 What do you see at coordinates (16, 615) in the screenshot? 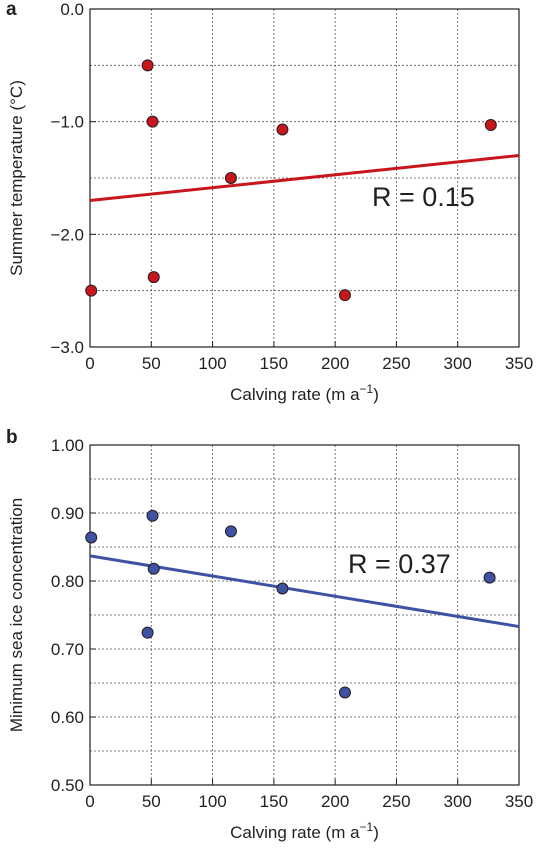
I see `y-axis-title: Minimum sea ice concentration` at bounding box center [16, 615].